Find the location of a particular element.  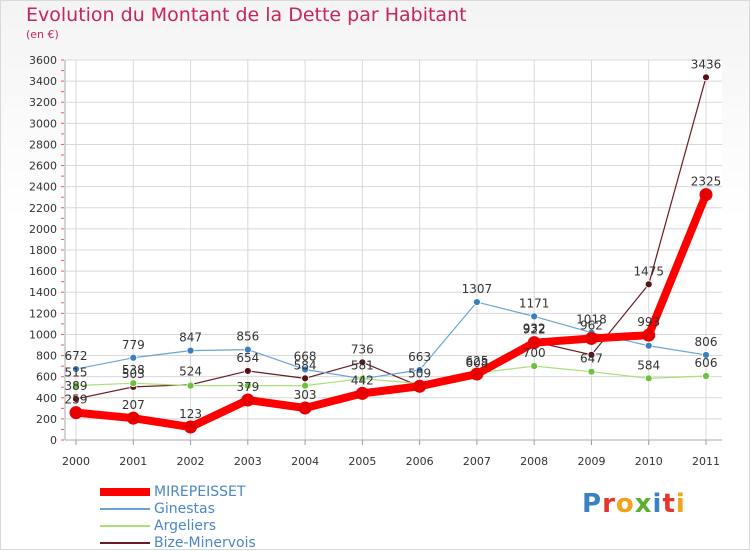

data-label: 663 is located at coordinates (419, 357).